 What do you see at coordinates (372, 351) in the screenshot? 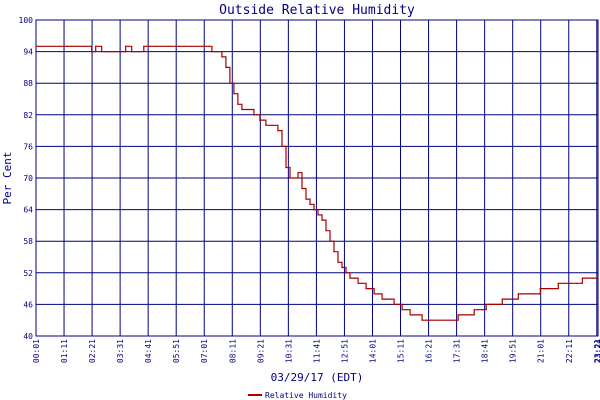
I see `x-tick-label: 14:01` at bounding box center [372, 351].